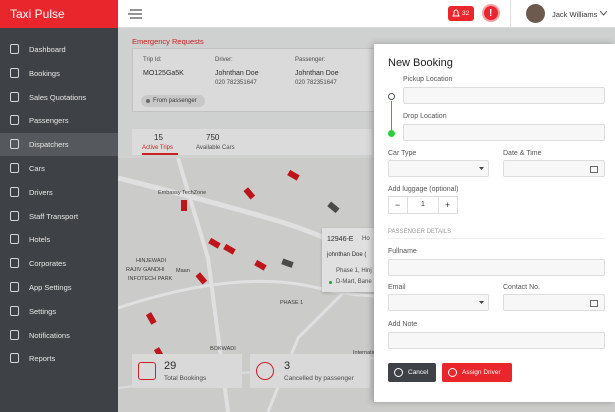  I want to click on nav-item: Passengers, so click(59, 120).